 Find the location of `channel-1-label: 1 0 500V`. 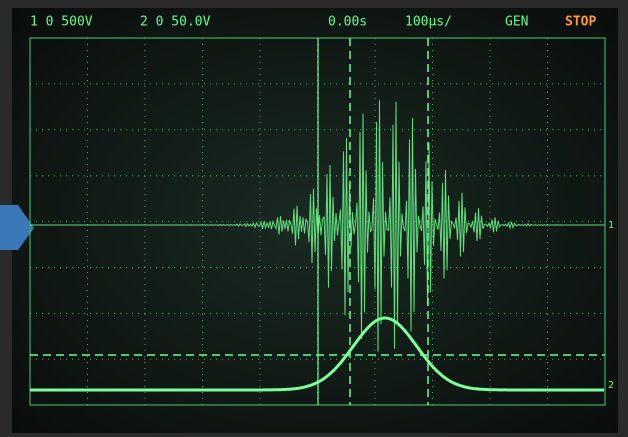

channel-1-label: 1 0 500V is located at coordinates (61, 22).